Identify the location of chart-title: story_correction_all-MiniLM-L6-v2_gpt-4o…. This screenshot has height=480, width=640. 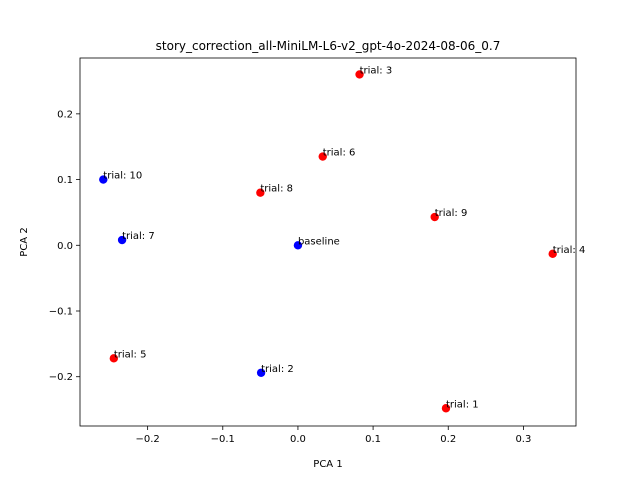
(328, 46).